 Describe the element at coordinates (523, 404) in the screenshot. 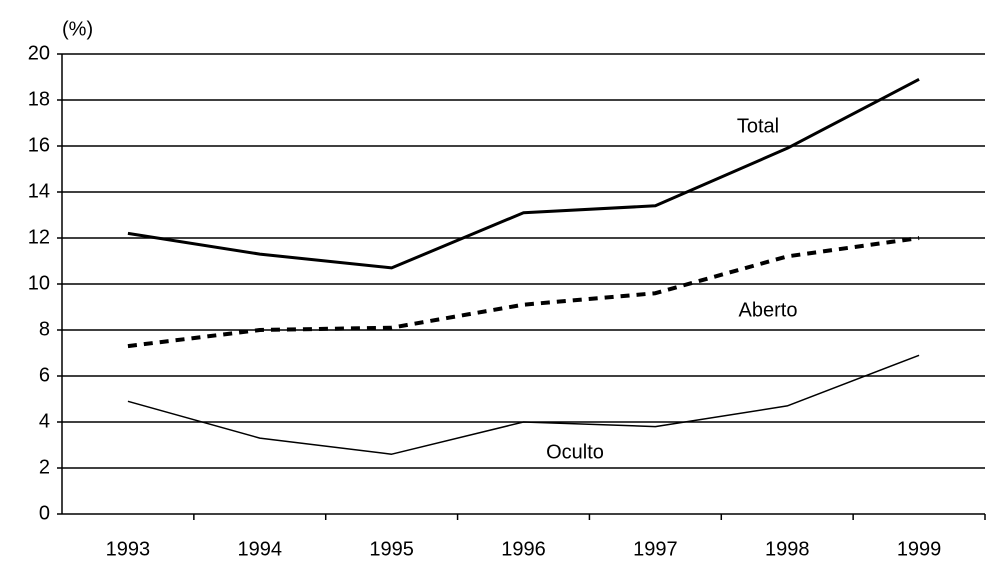

I see `series-line` at that location.